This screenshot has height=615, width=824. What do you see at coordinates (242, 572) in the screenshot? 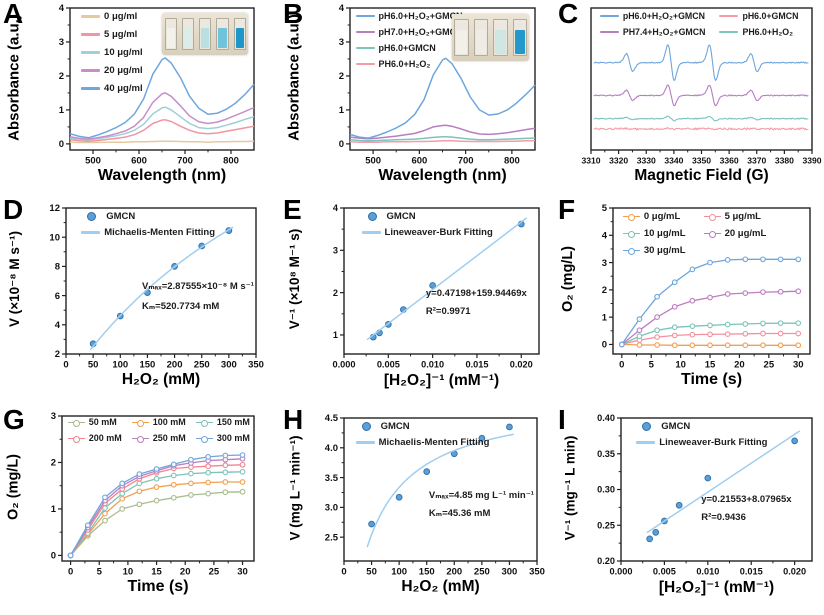
I see `svg-text: 30` at bounding box center [242, 572].